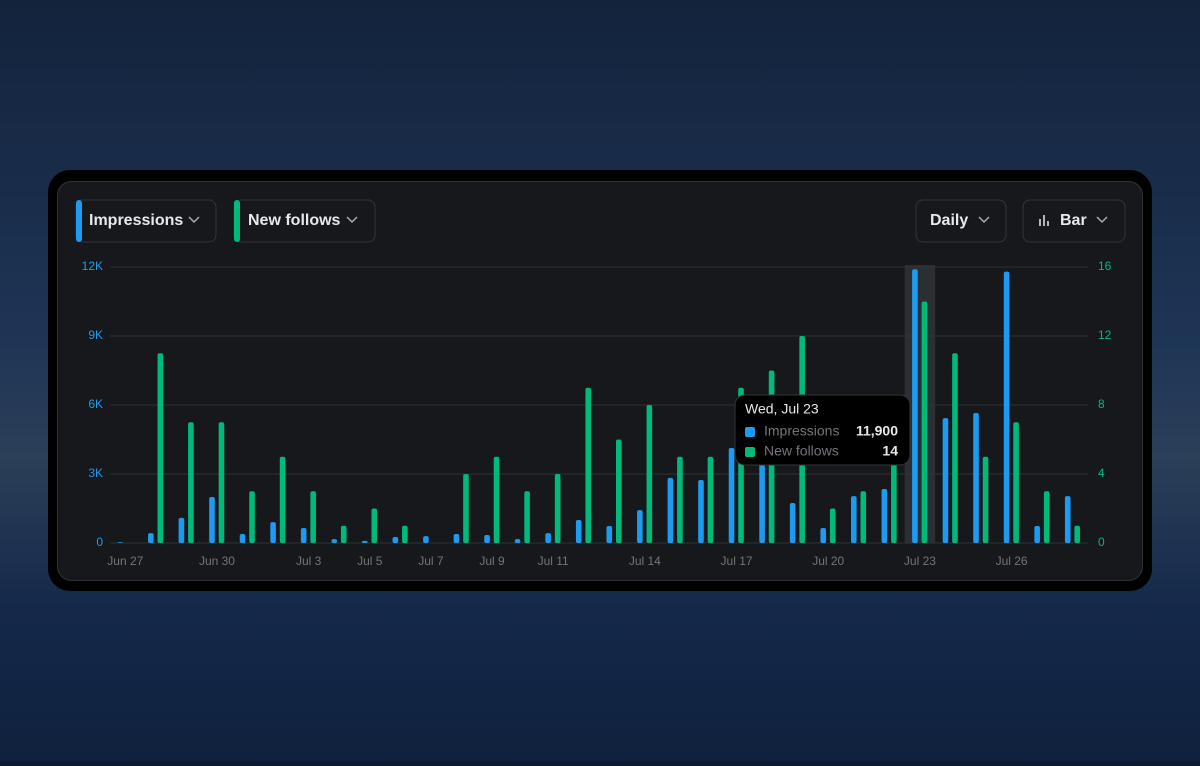 The height and width of the screenshot is (766, 1200). Describe the element at coordinates (492, 561) in the screenshot. I see `x-tick-label: Jul 9` at that location.